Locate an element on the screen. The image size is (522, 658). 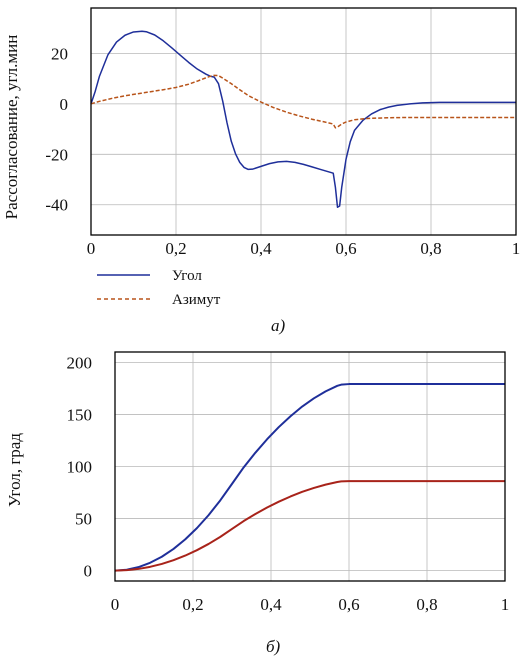
caption-a: а) is located at coordinates (278, 325).